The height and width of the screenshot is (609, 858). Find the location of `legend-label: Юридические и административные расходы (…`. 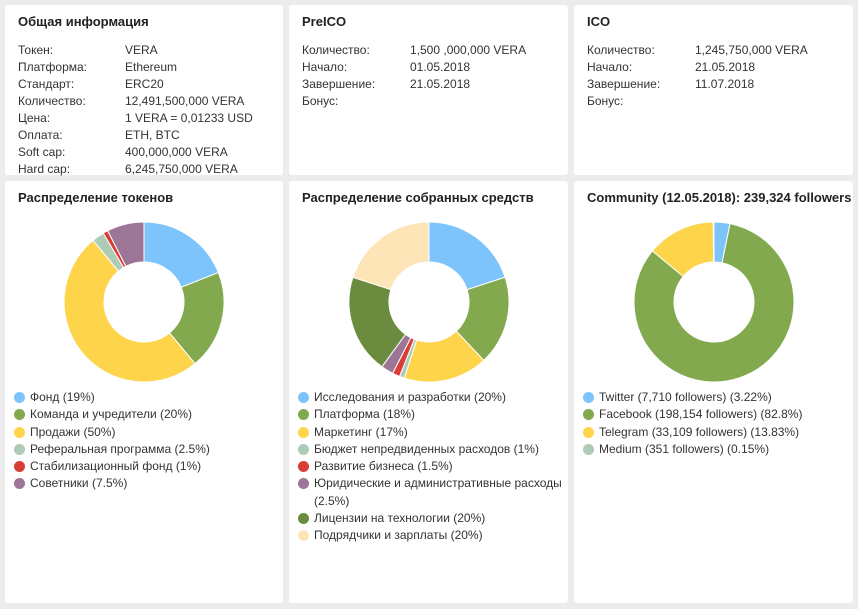

legend-label: Юридические и административные расходы (… is located at coordinates (438, 492).